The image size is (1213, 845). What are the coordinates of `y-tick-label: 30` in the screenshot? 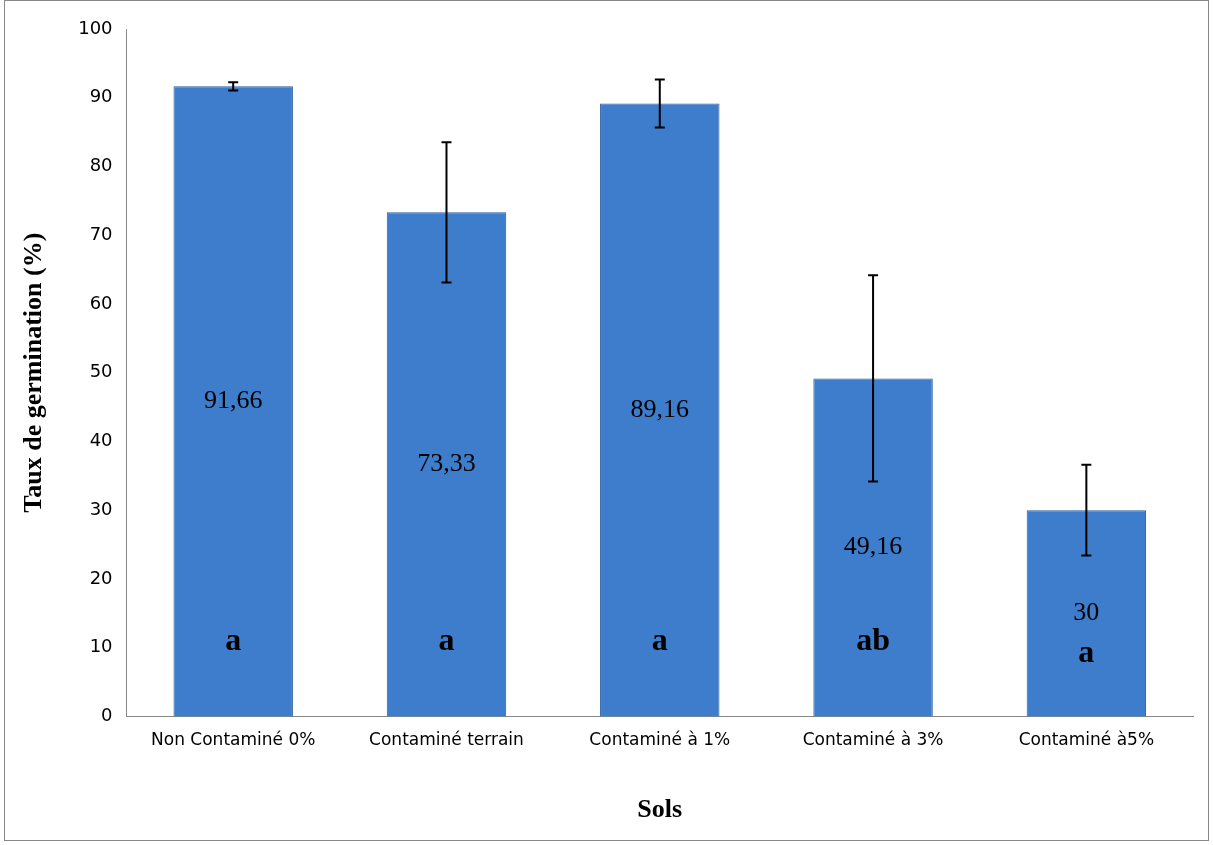 It's located at (101, 508).